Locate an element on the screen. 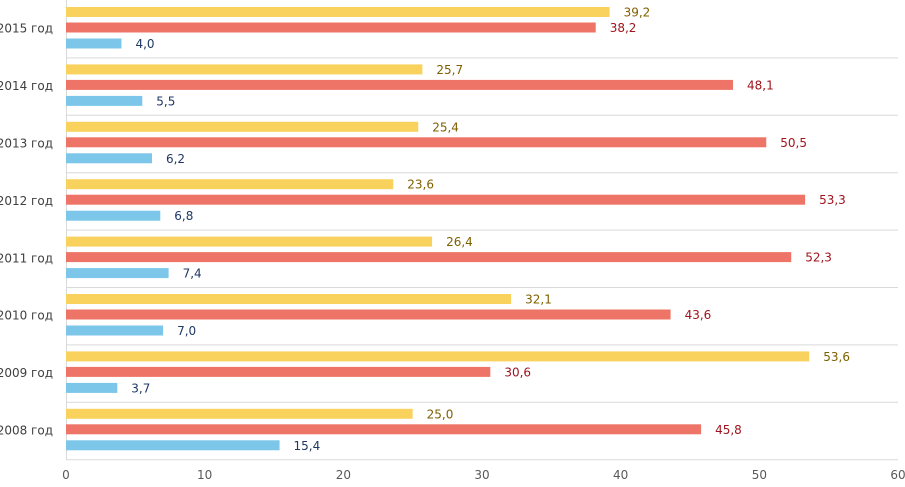 Image resolution: width=905 pixels, height=487 pixels. x-tick-label: 10 is located at coordinates (204, 475).